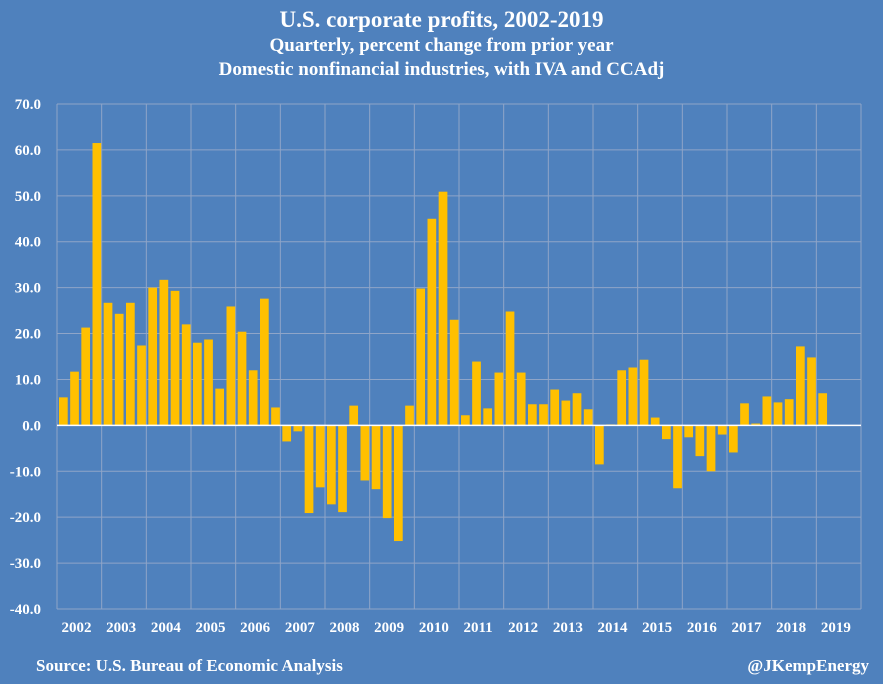 Image resolution: width=883 pixels, height=684 pixels. I want to click on y-tick-label: 60.0, so click(28, 151).